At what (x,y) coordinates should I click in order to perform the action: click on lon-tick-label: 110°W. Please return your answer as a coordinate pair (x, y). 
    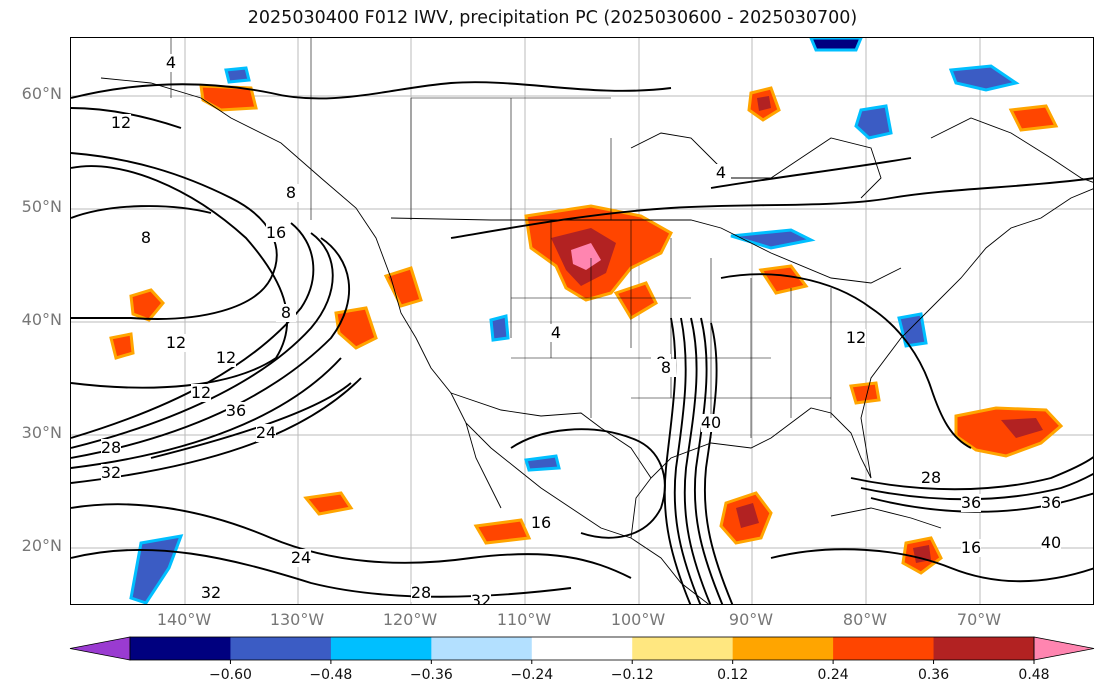
    Looking at the image, I should click on (524, 619).